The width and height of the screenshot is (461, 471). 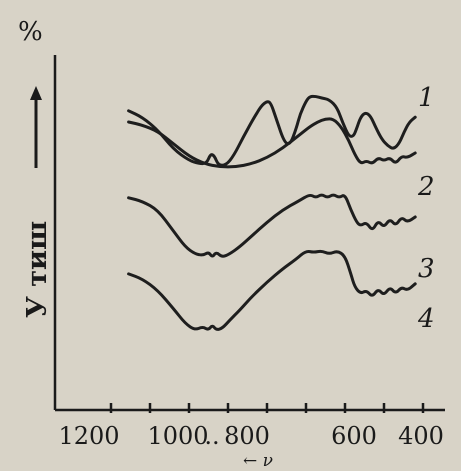 I want to click on y-axis-arrow-head, so click(x=36, y=93).